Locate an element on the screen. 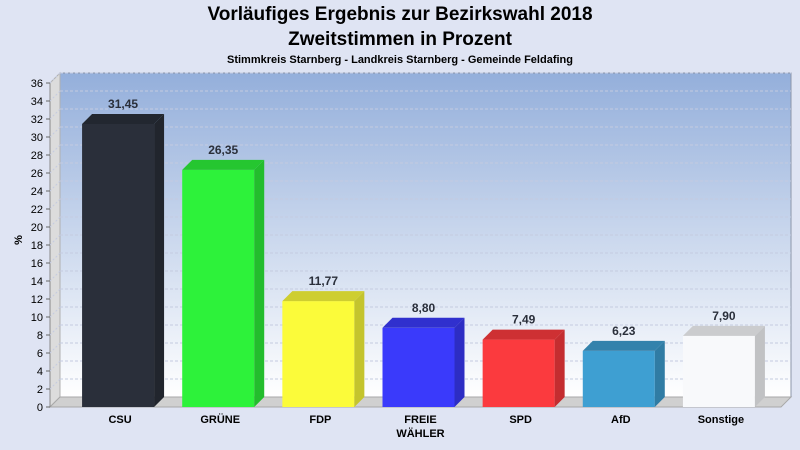  value-label: 7,90 is located at coordinates (724, 316).